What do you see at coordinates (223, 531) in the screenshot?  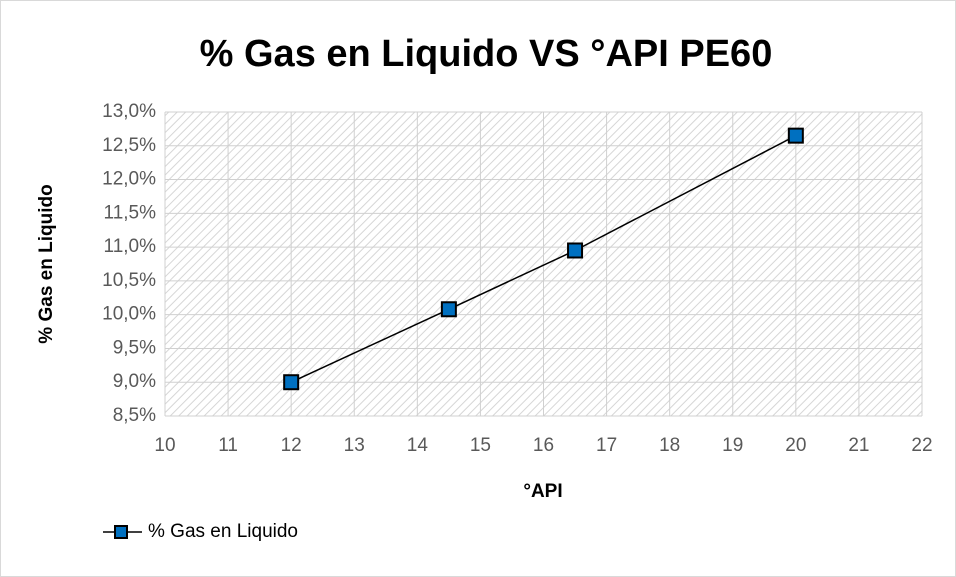 I see `legend-label: % Gas en Liquido` at bounding box center [223, 531].